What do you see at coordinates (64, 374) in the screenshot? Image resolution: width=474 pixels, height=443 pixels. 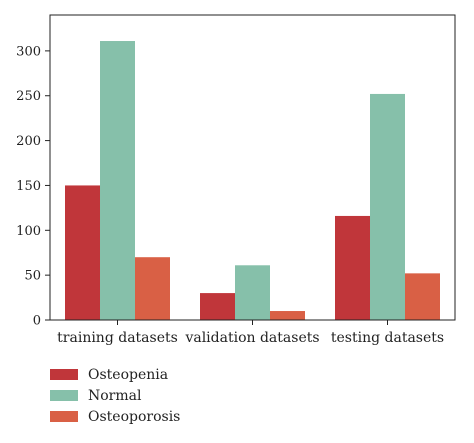 I see `legend-swatch-osteopenia` at bounding box center [64, 374].